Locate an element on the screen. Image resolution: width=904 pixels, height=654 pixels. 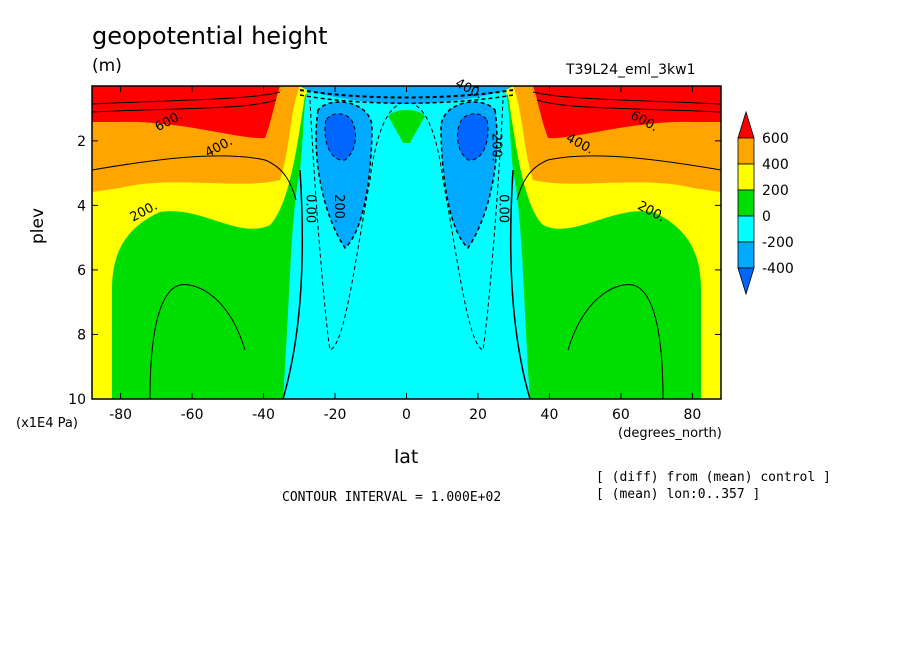
x-tick-label: 20 is located at coordinates (478, 415).